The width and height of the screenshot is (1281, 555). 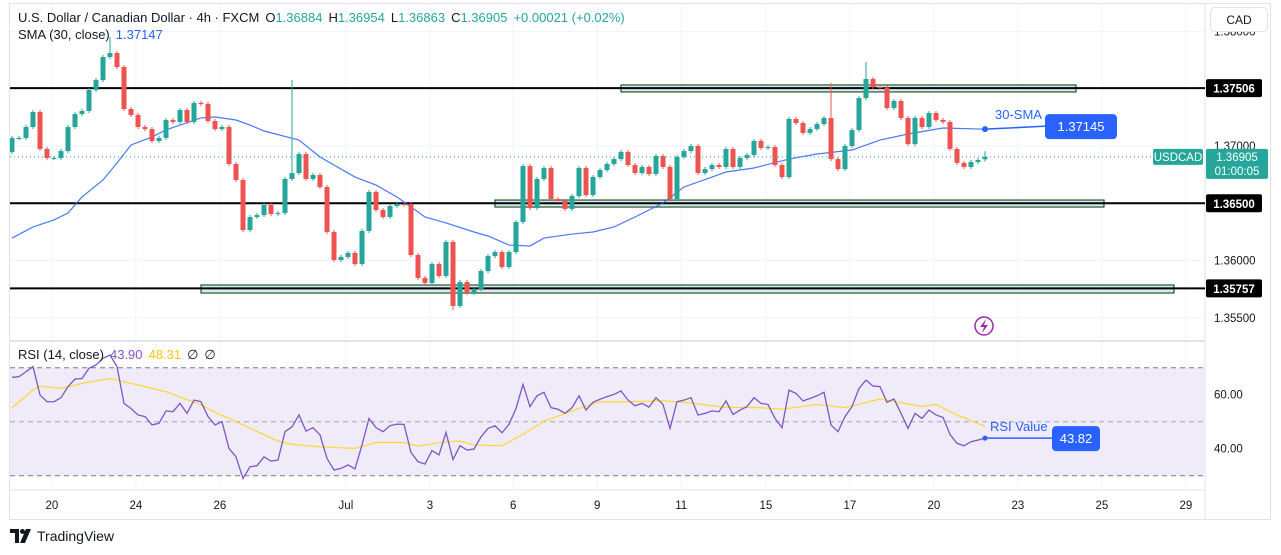 What do you see at coordinates (984, 326) in the screenshot?
I see `lightning-icon` at bounding box center [984, 326].